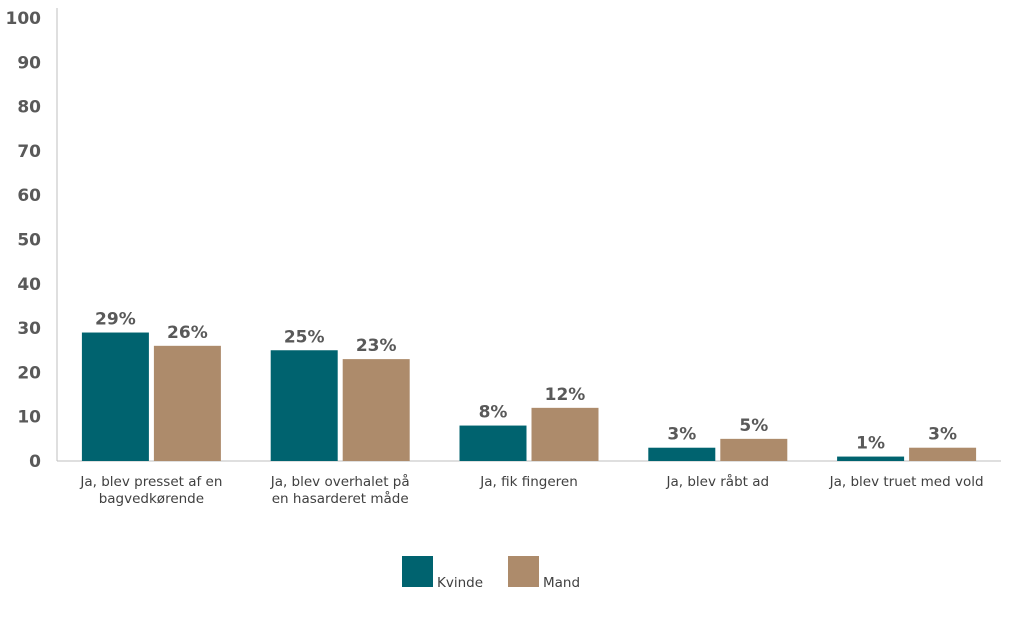 The image size is (1024, 617). Describe the element at coordinates (493, 413) in the screenshot. I see `data-label: 8%` at that location.